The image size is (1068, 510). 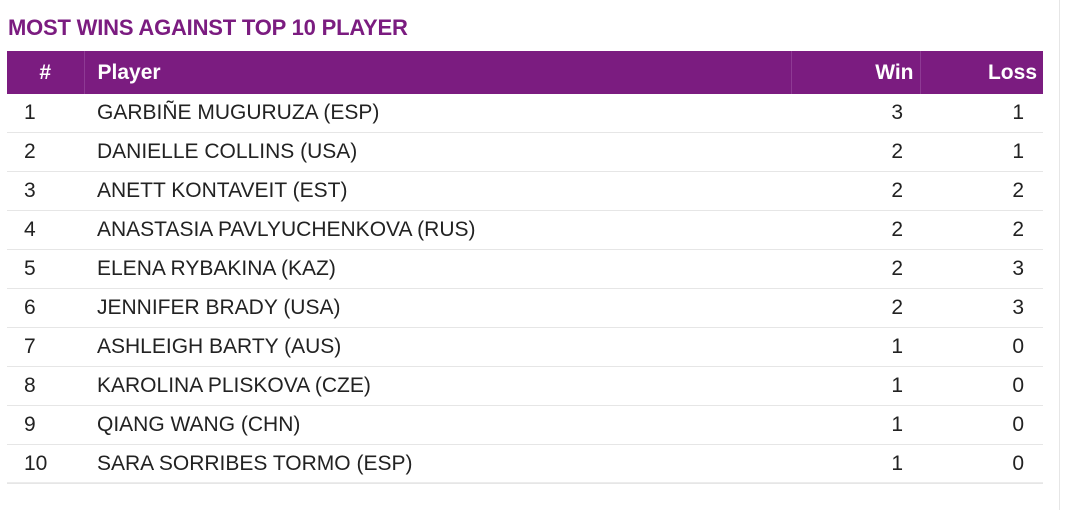 What do you see at coordinates (208, 27) in the screenshot?
I see `table-title: MOST WINS AGAINST TOP 10 PLAYER` at bounding box center [208, 27].